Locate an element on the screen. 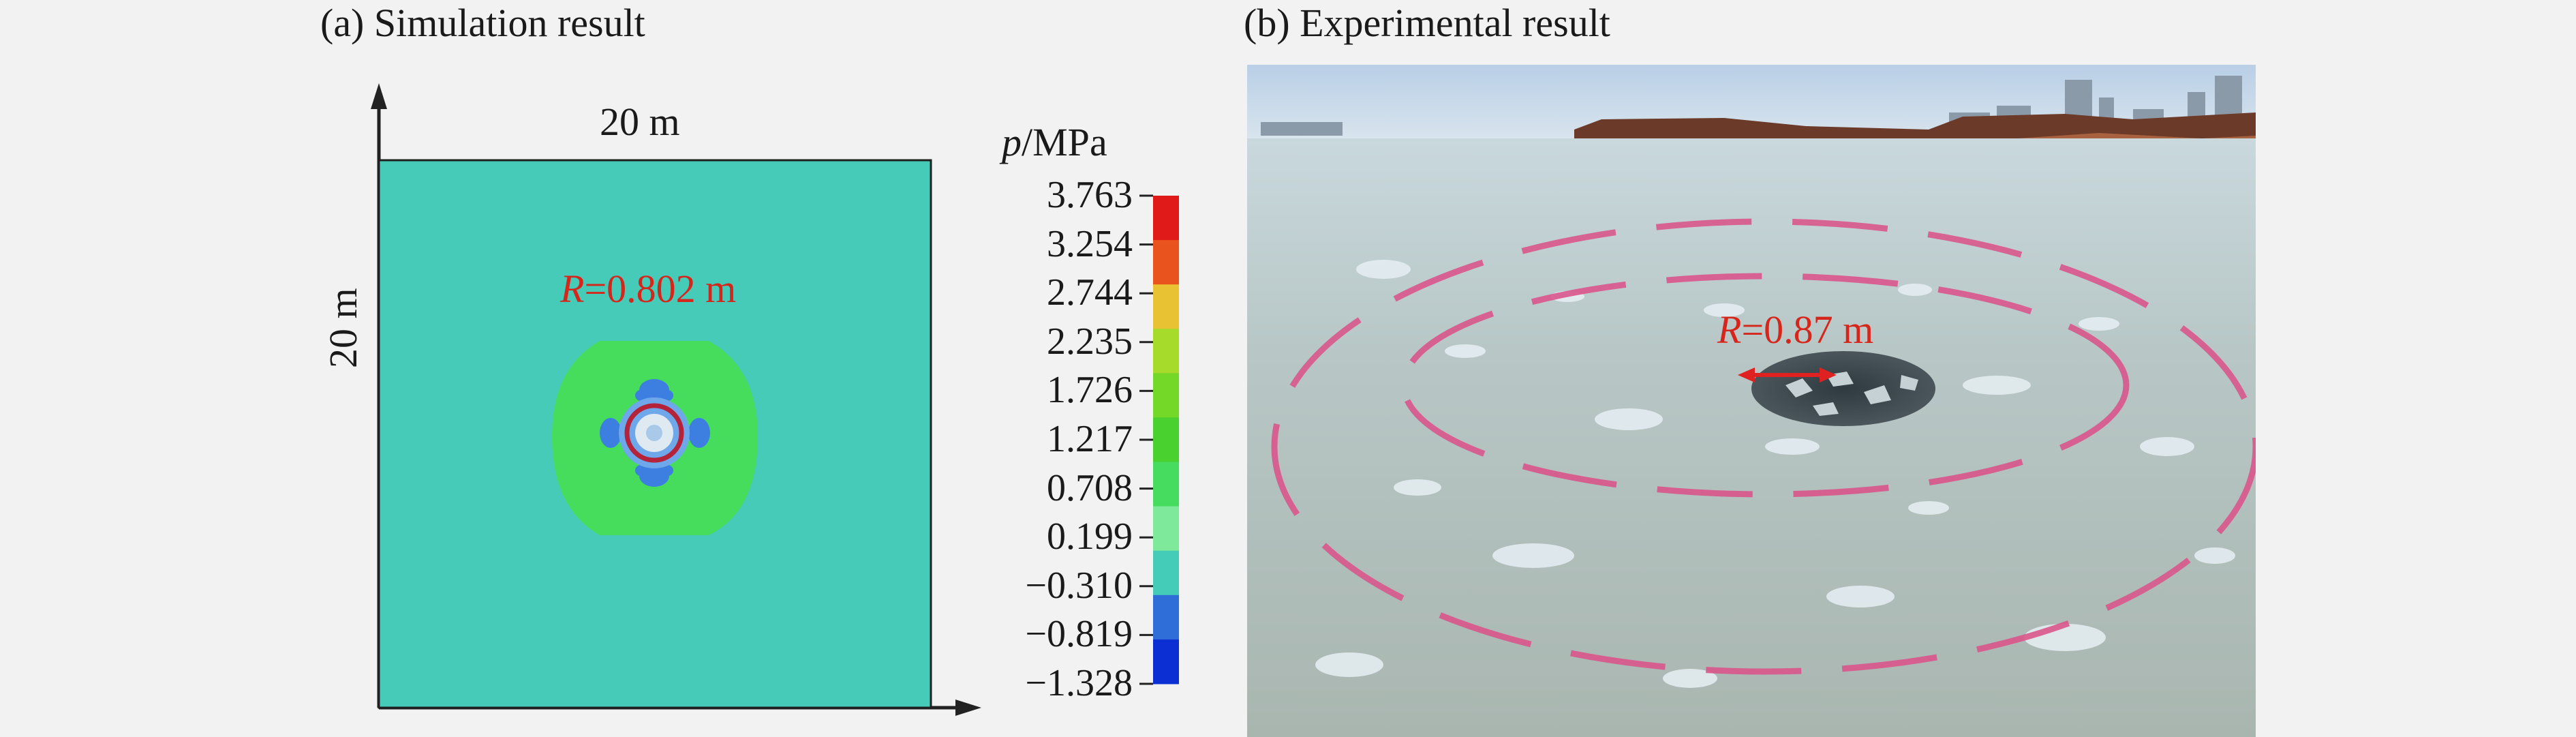 The height and width of the screenshot is (737, 2576). height-label-wrap: 20 m is located at coordinates (343, 328).